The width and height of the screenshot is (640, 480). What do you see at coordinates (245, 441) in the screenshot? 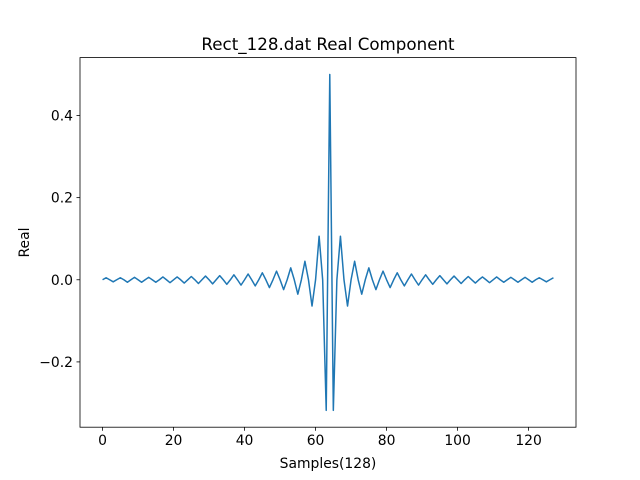
I see `x-tick-label: 40` at bounding box center [245, 441].